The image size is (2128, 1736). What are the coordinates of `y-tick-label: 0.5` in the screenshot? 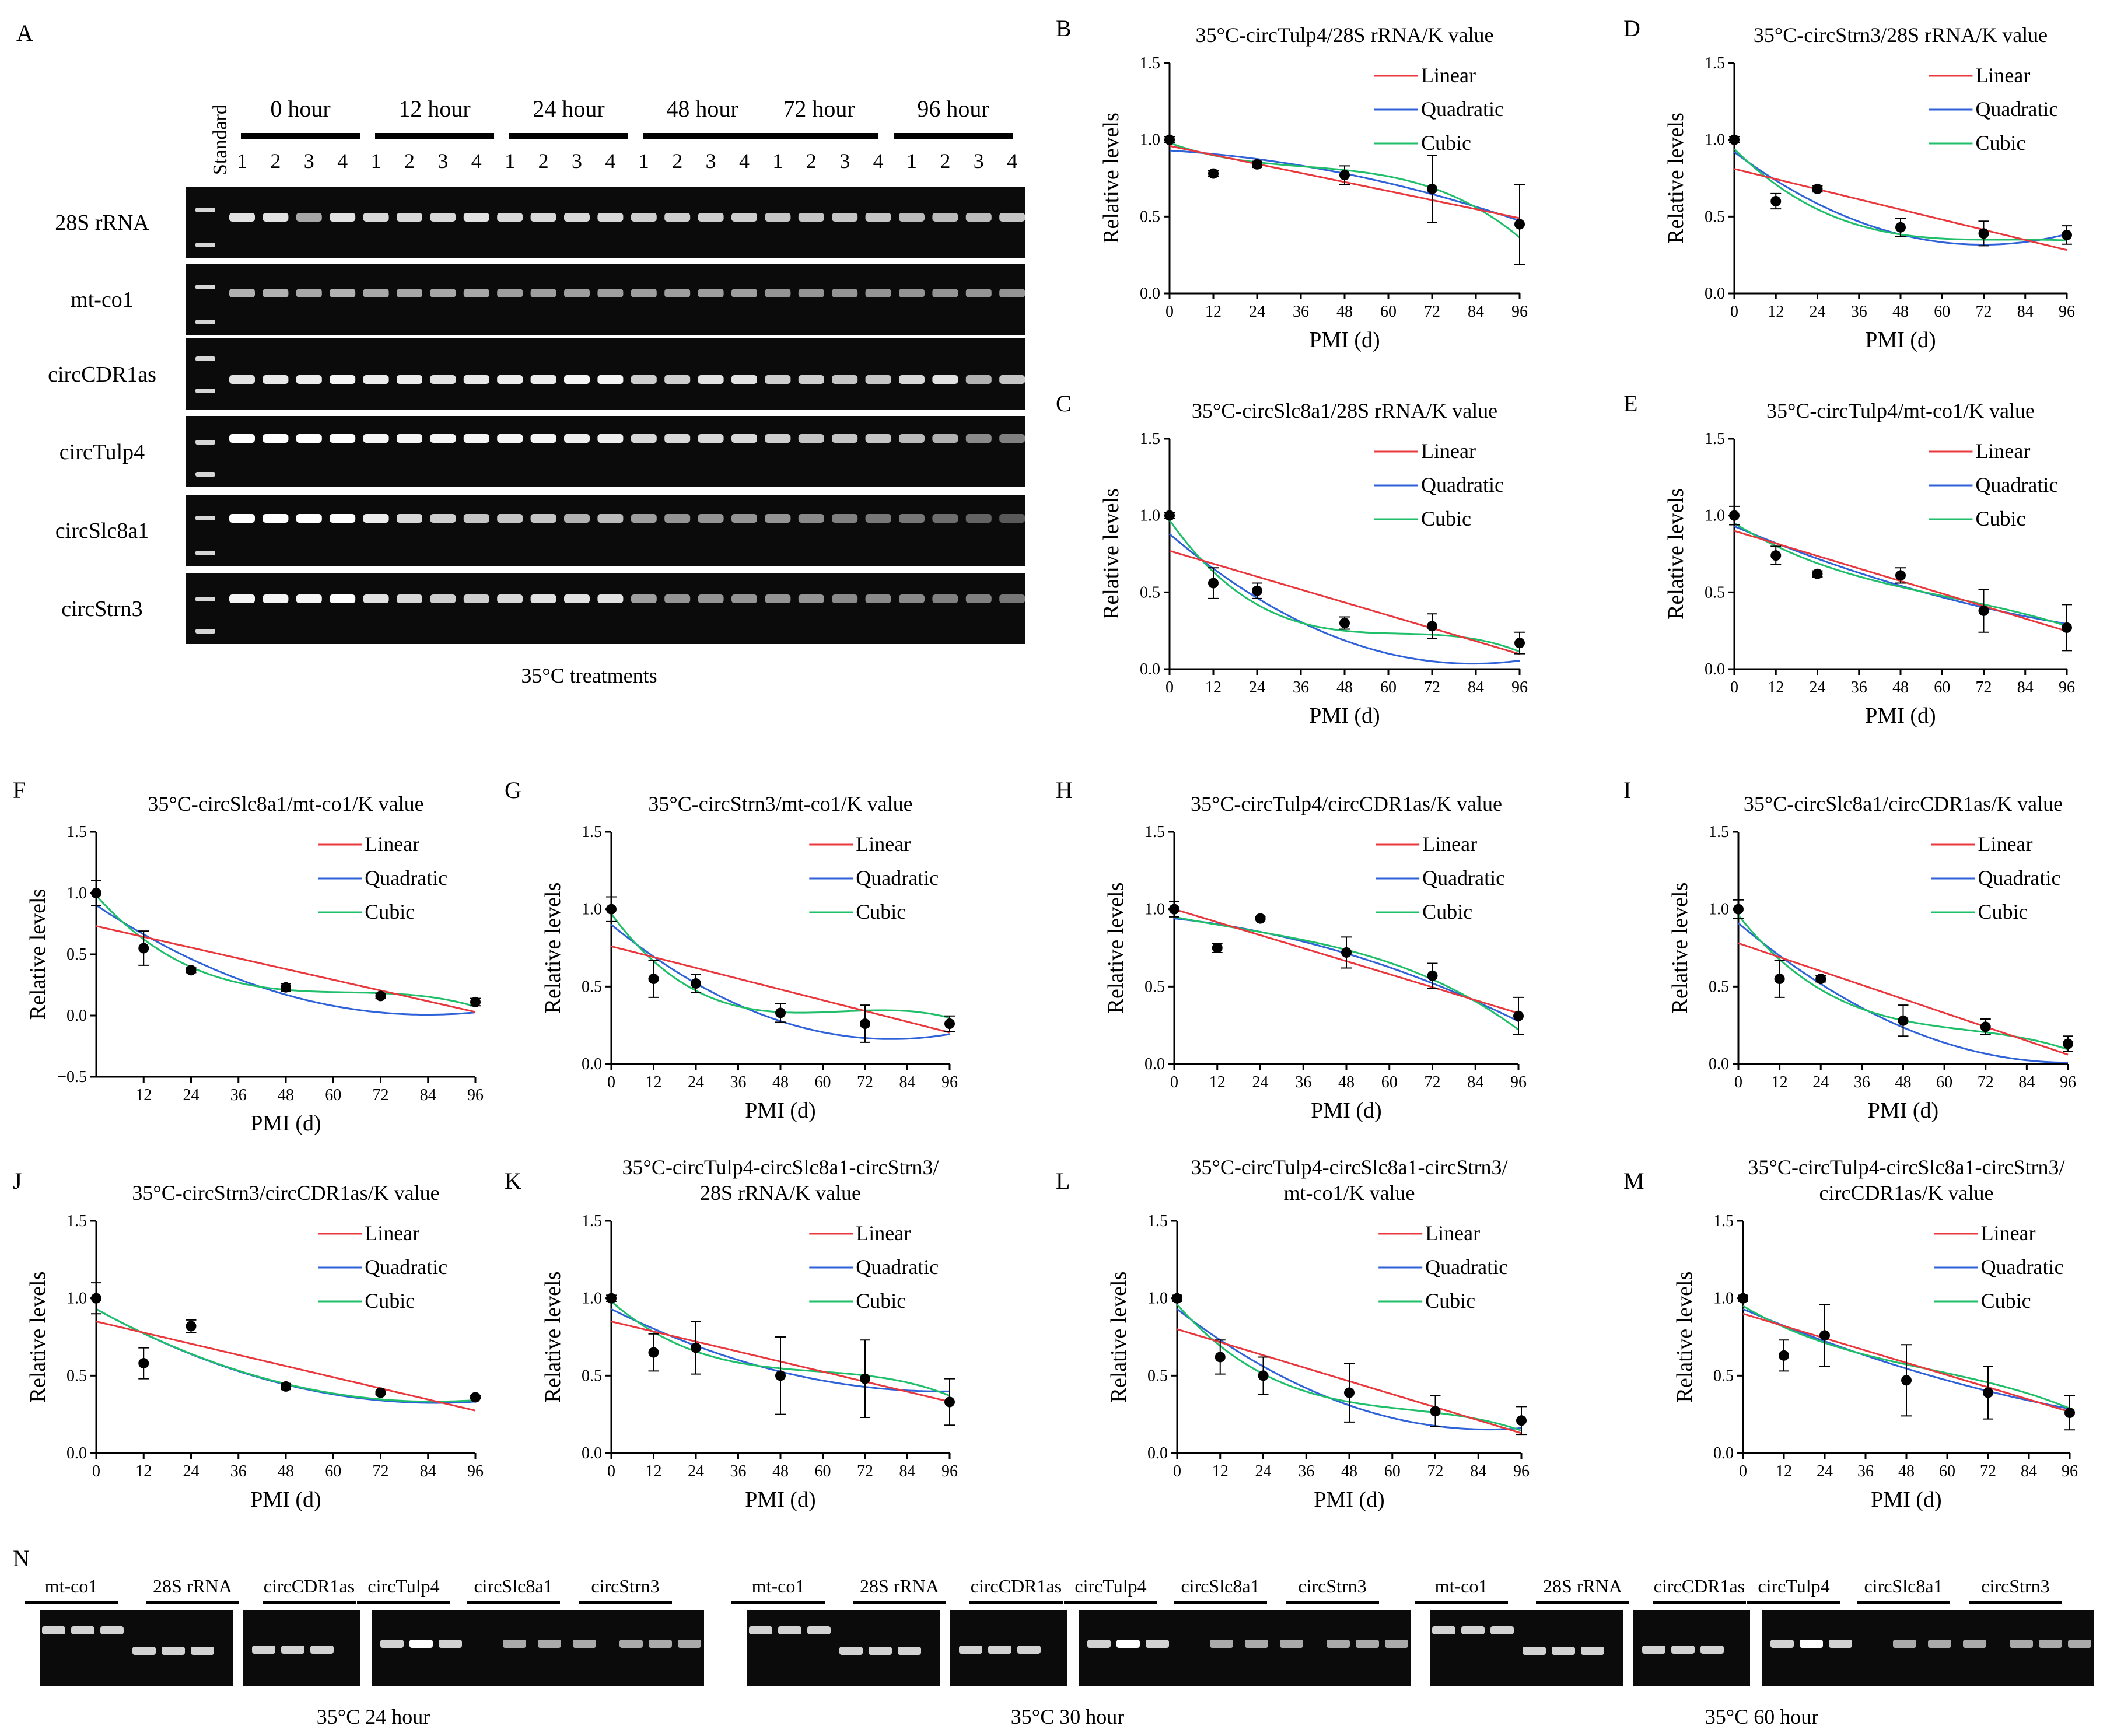 It's located at (1150, 592).